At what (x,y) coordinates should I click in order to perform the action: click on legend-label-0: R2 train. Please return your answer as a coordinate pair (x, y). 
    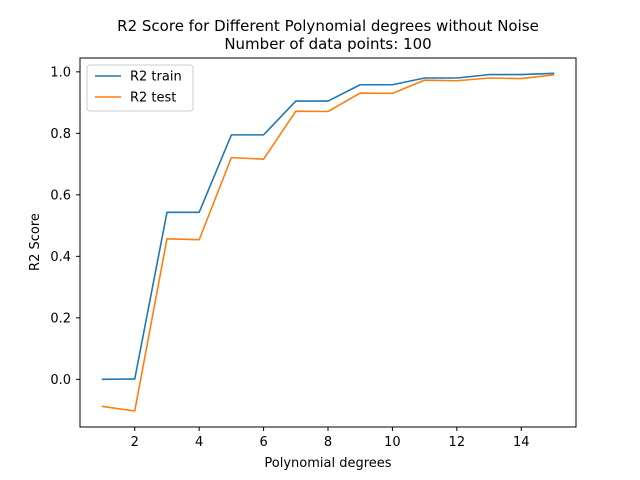
    Looking at the image, I should click on (156, 77).